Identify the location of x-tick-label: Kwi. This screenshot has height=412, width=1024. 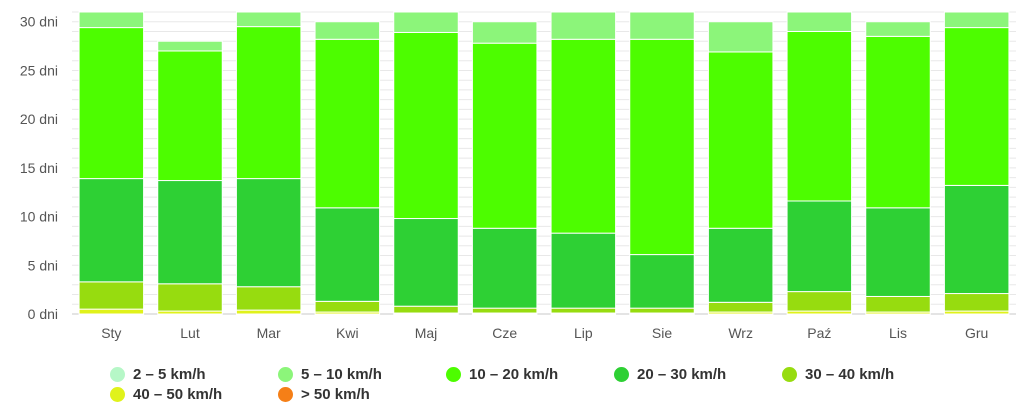
(347, 333).